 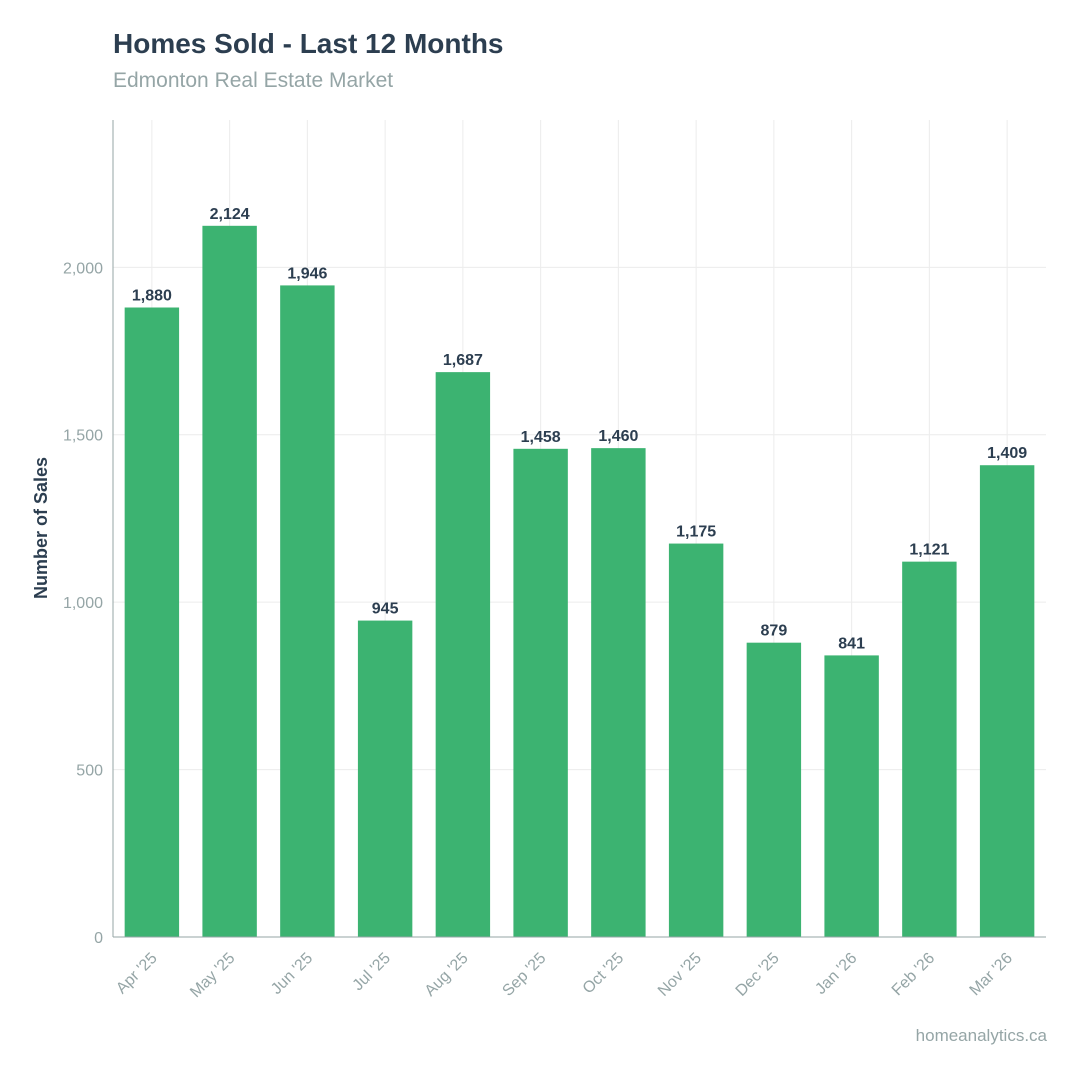 What do you see at coordinates (83, 603) in the screenshot?
I see `y-tick-label: 1,000` at bounding box center [83, 603].